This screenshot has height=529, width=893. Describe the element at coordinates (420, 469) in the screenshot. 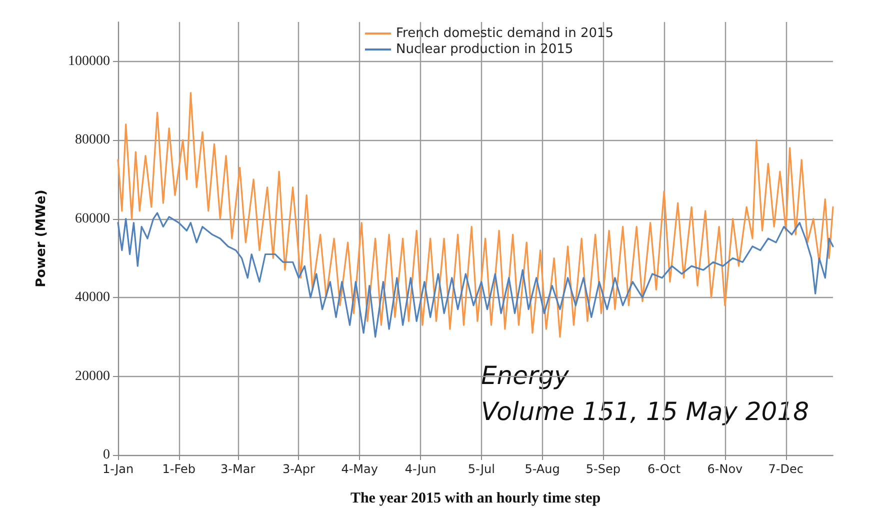

I see `x-tick-label: 4-Jun` at that location.